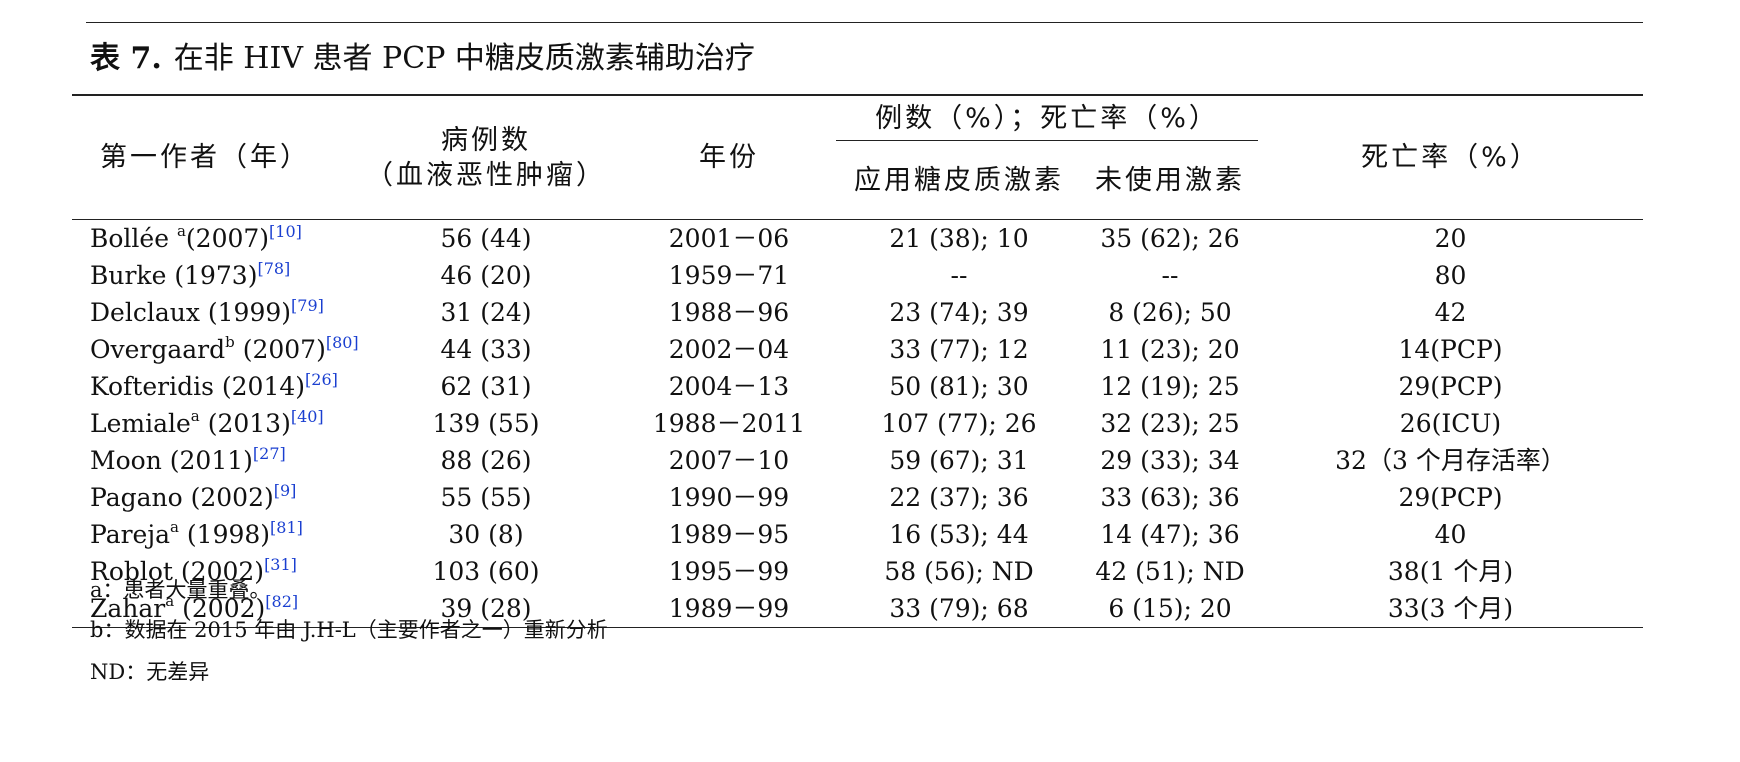 The width and height of the screenshot is (1740, 762). Describe the element at coordinates (464, 58) in the screenshot. I see `caption-title: 在非 HIV 患者 PCP 中糖皮质激素辅助治疗` at that location.